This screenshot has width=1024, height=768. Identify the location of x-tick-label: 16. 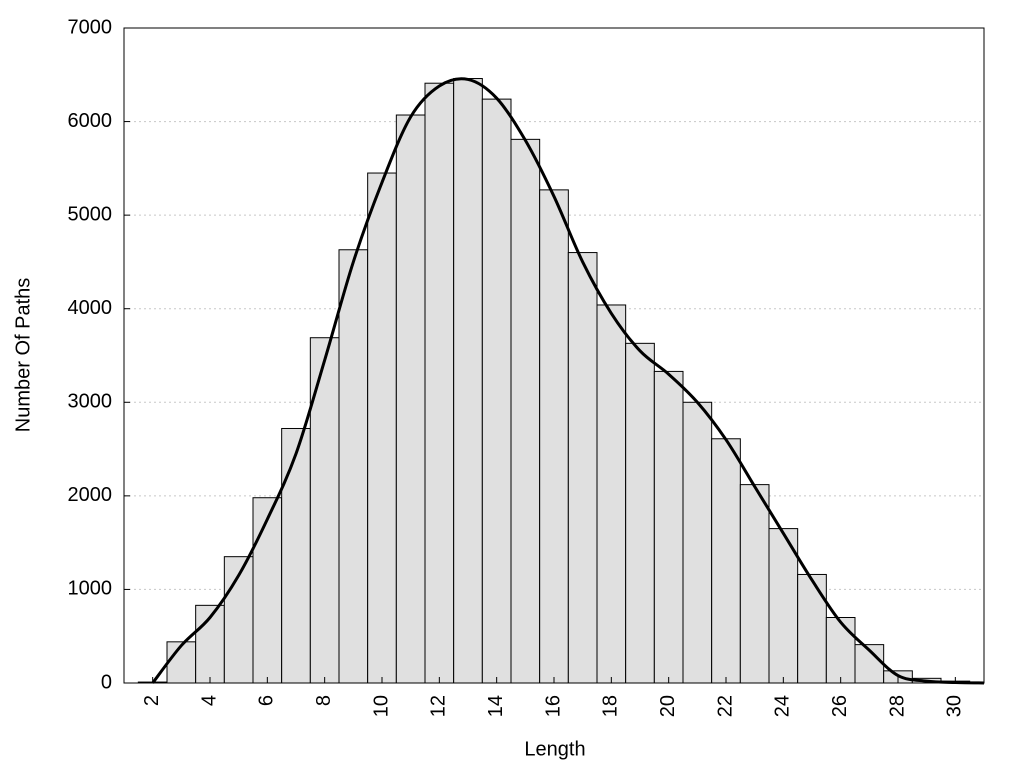
(553, 706).